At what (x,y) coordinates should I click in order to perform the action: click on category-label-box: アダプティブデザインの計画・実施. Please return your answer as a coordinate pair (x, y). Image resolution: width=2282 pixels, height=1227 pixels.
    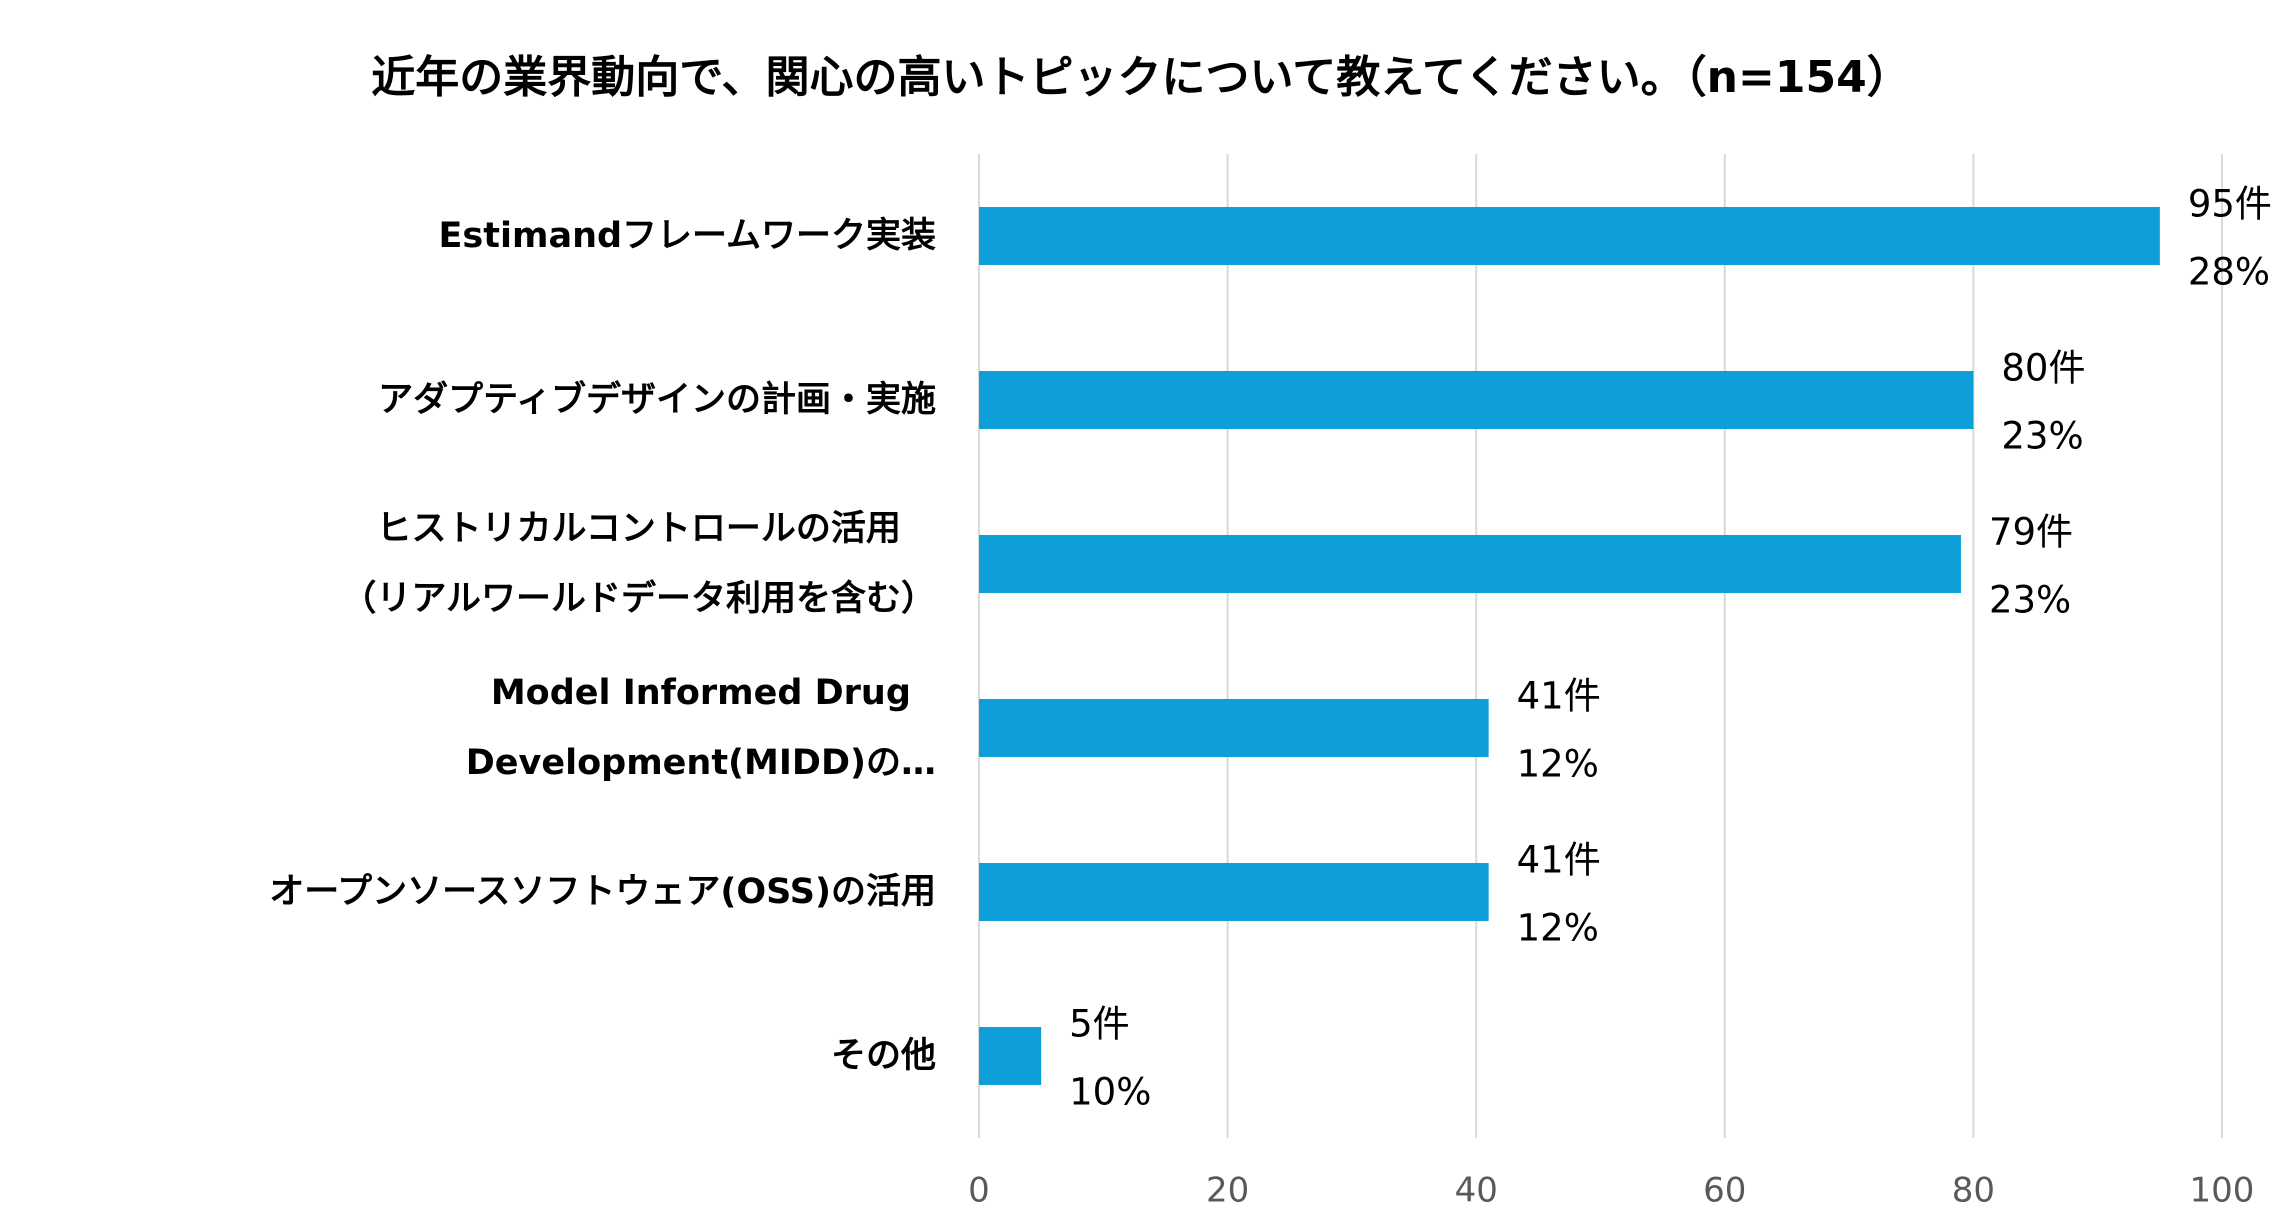
    Looking at the image, I should click on (657, 400).